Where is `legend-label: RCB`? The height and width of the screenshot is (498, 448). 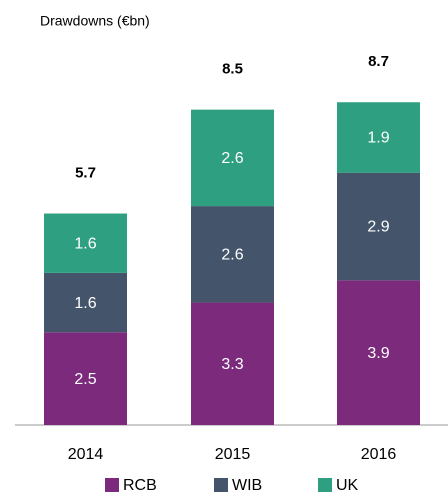 legend-label: RCB is located at coordinates (140, 485).